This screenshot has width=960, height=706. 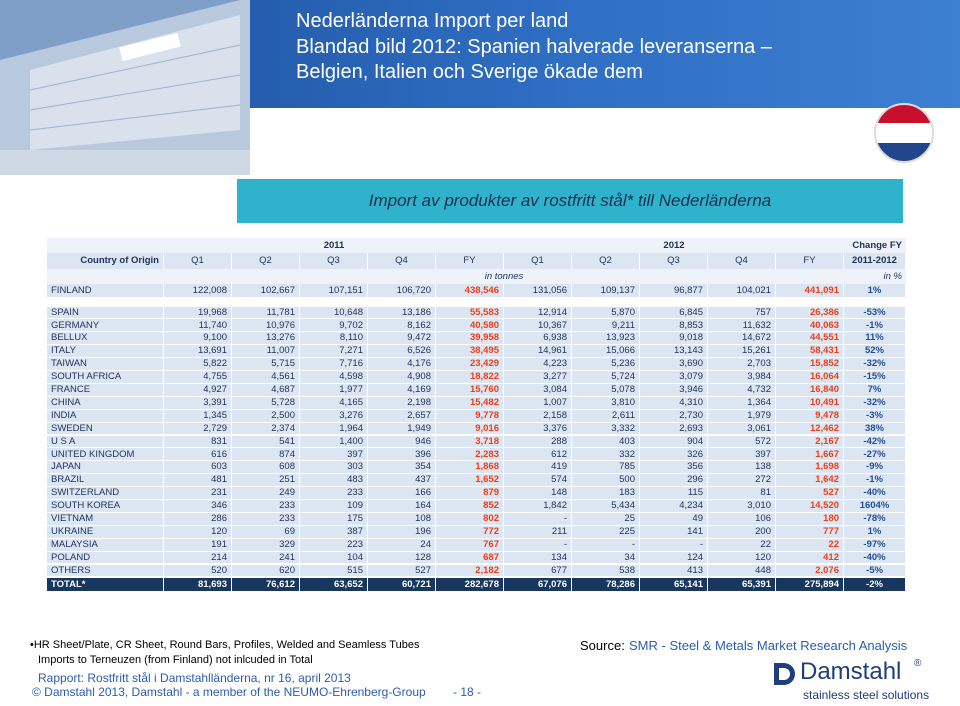 I want to click on value-cell: 4,927, so click(x=198, y=390).